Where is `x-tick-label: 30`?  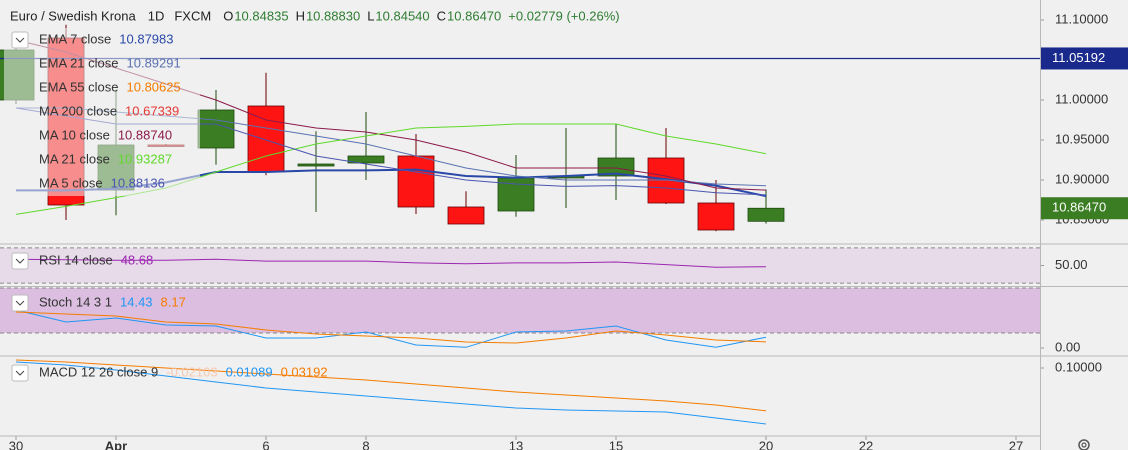 x-tick-label: 30 is located at coordinates (16, 444).